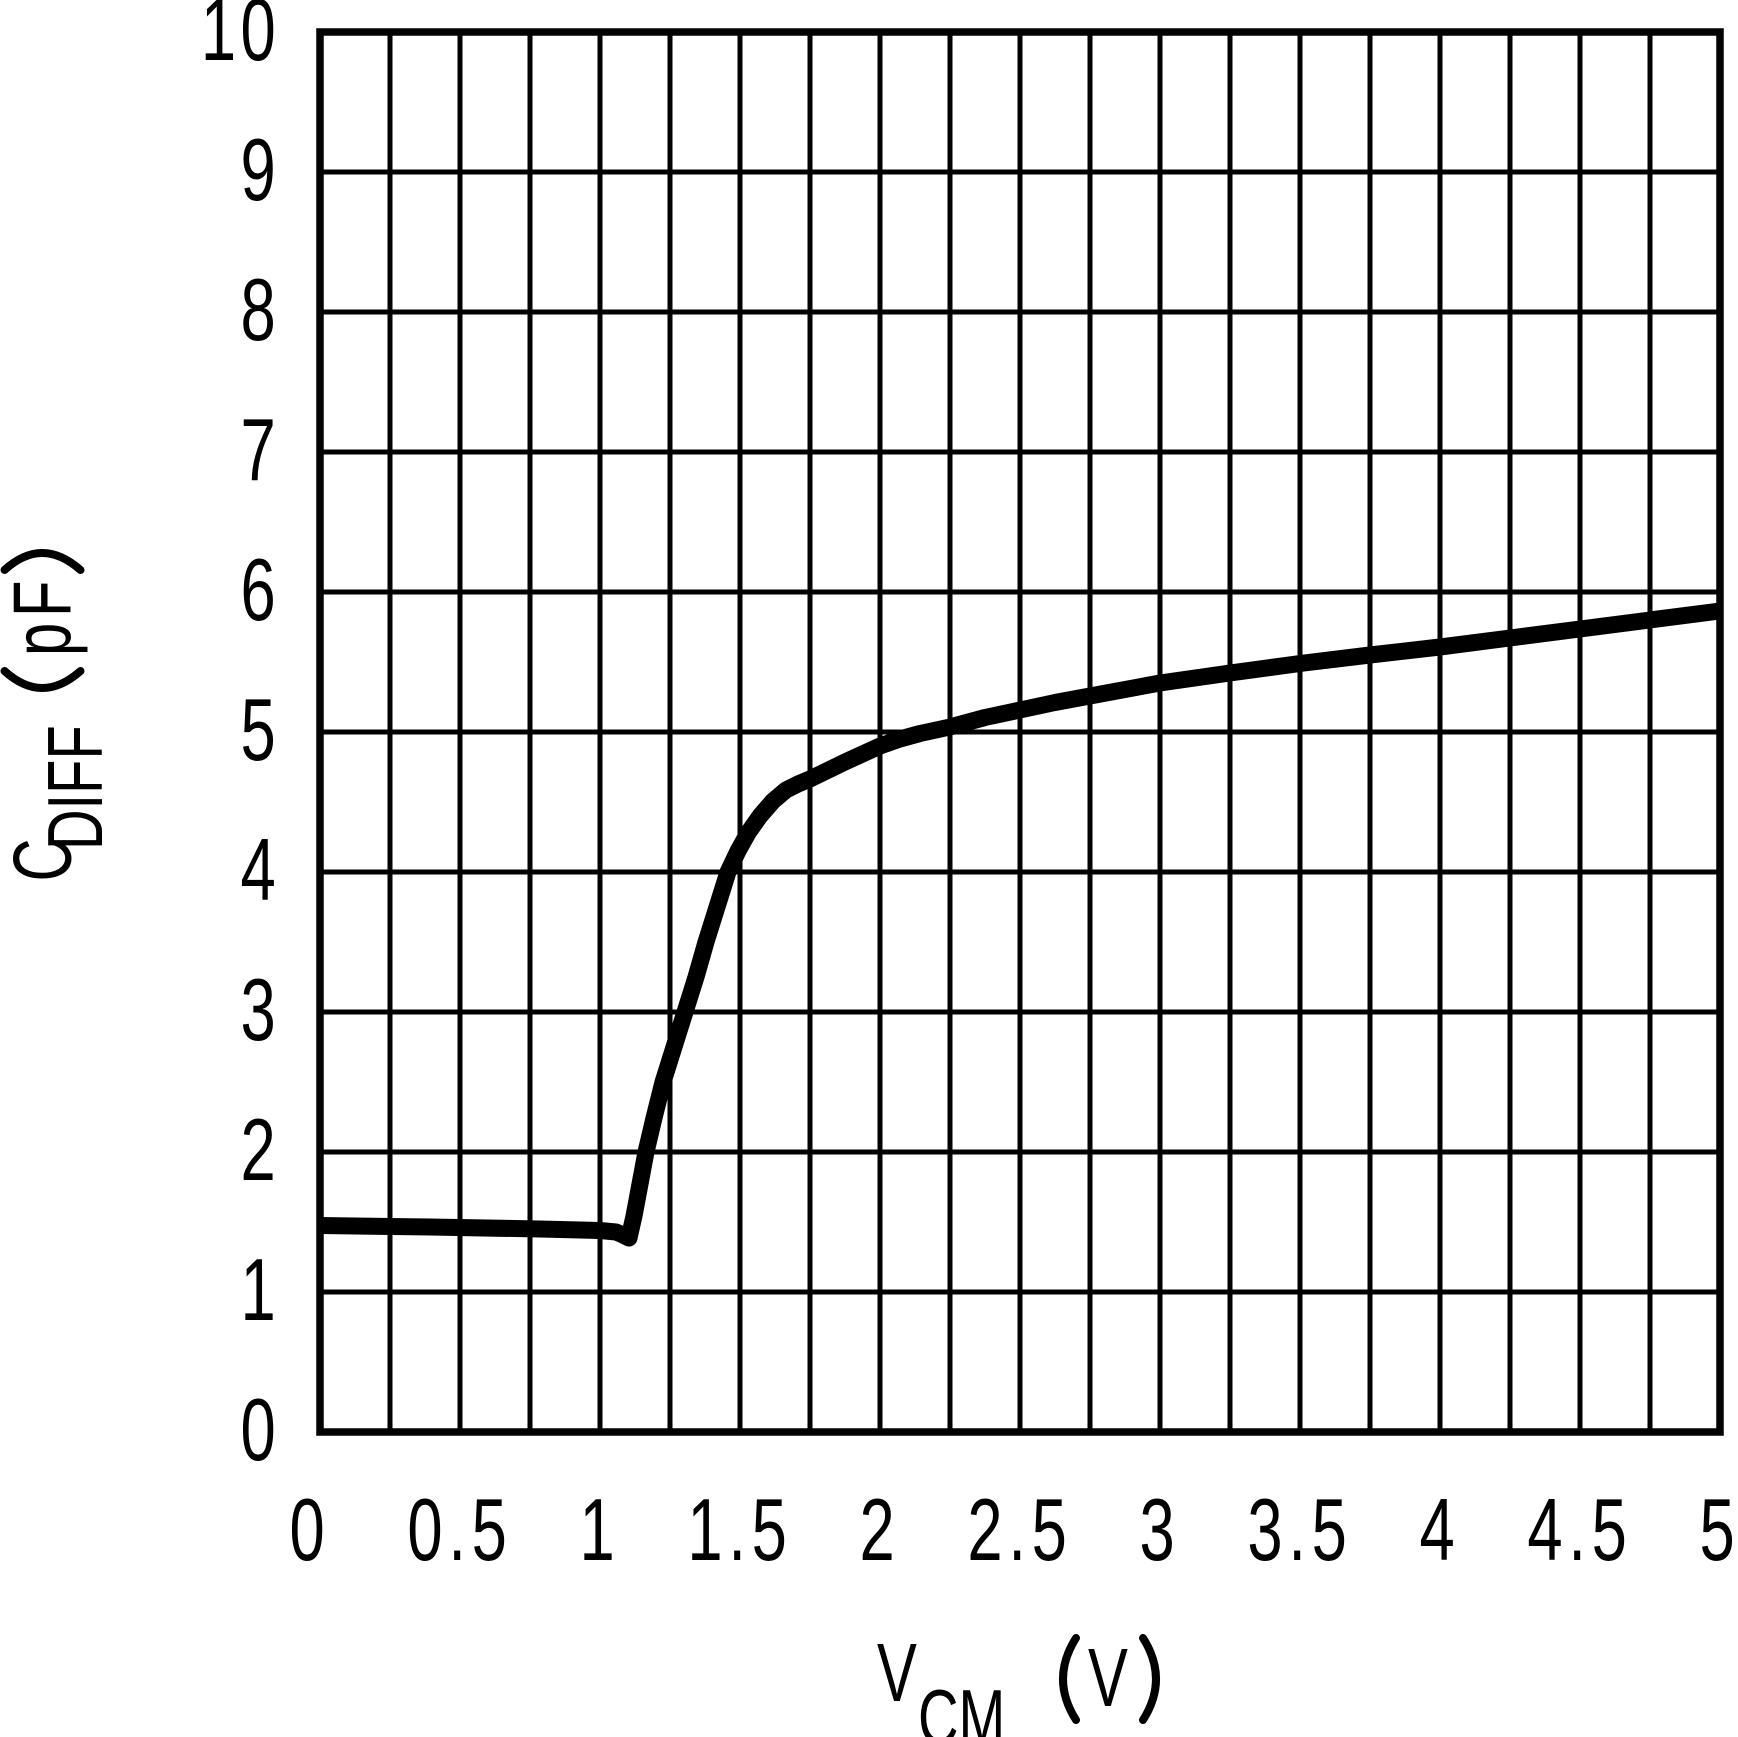 The image size is (1738, 1737). I want to click on svg-text: 9, so click(260, 171).